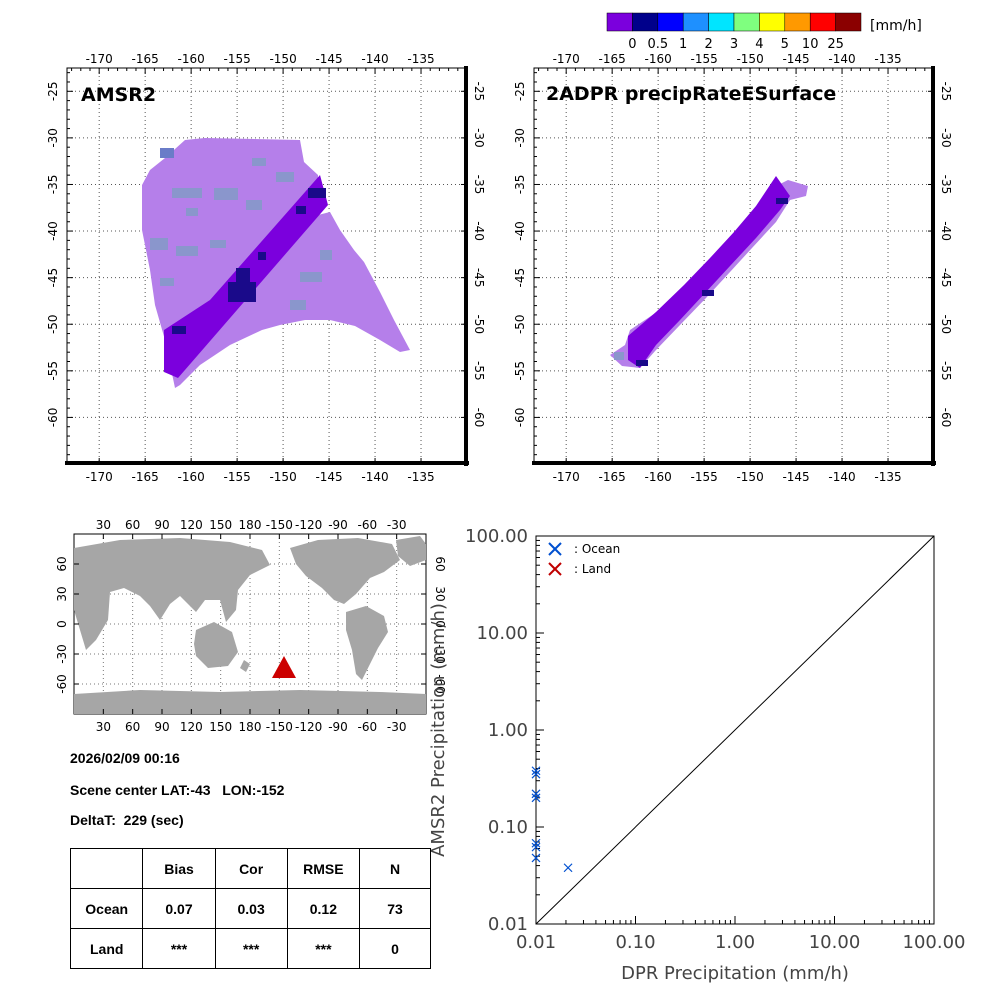  Describe the element at coordinates (161, 525) in the screenshot. I see `world-lon-tick-label: 90` at that location.